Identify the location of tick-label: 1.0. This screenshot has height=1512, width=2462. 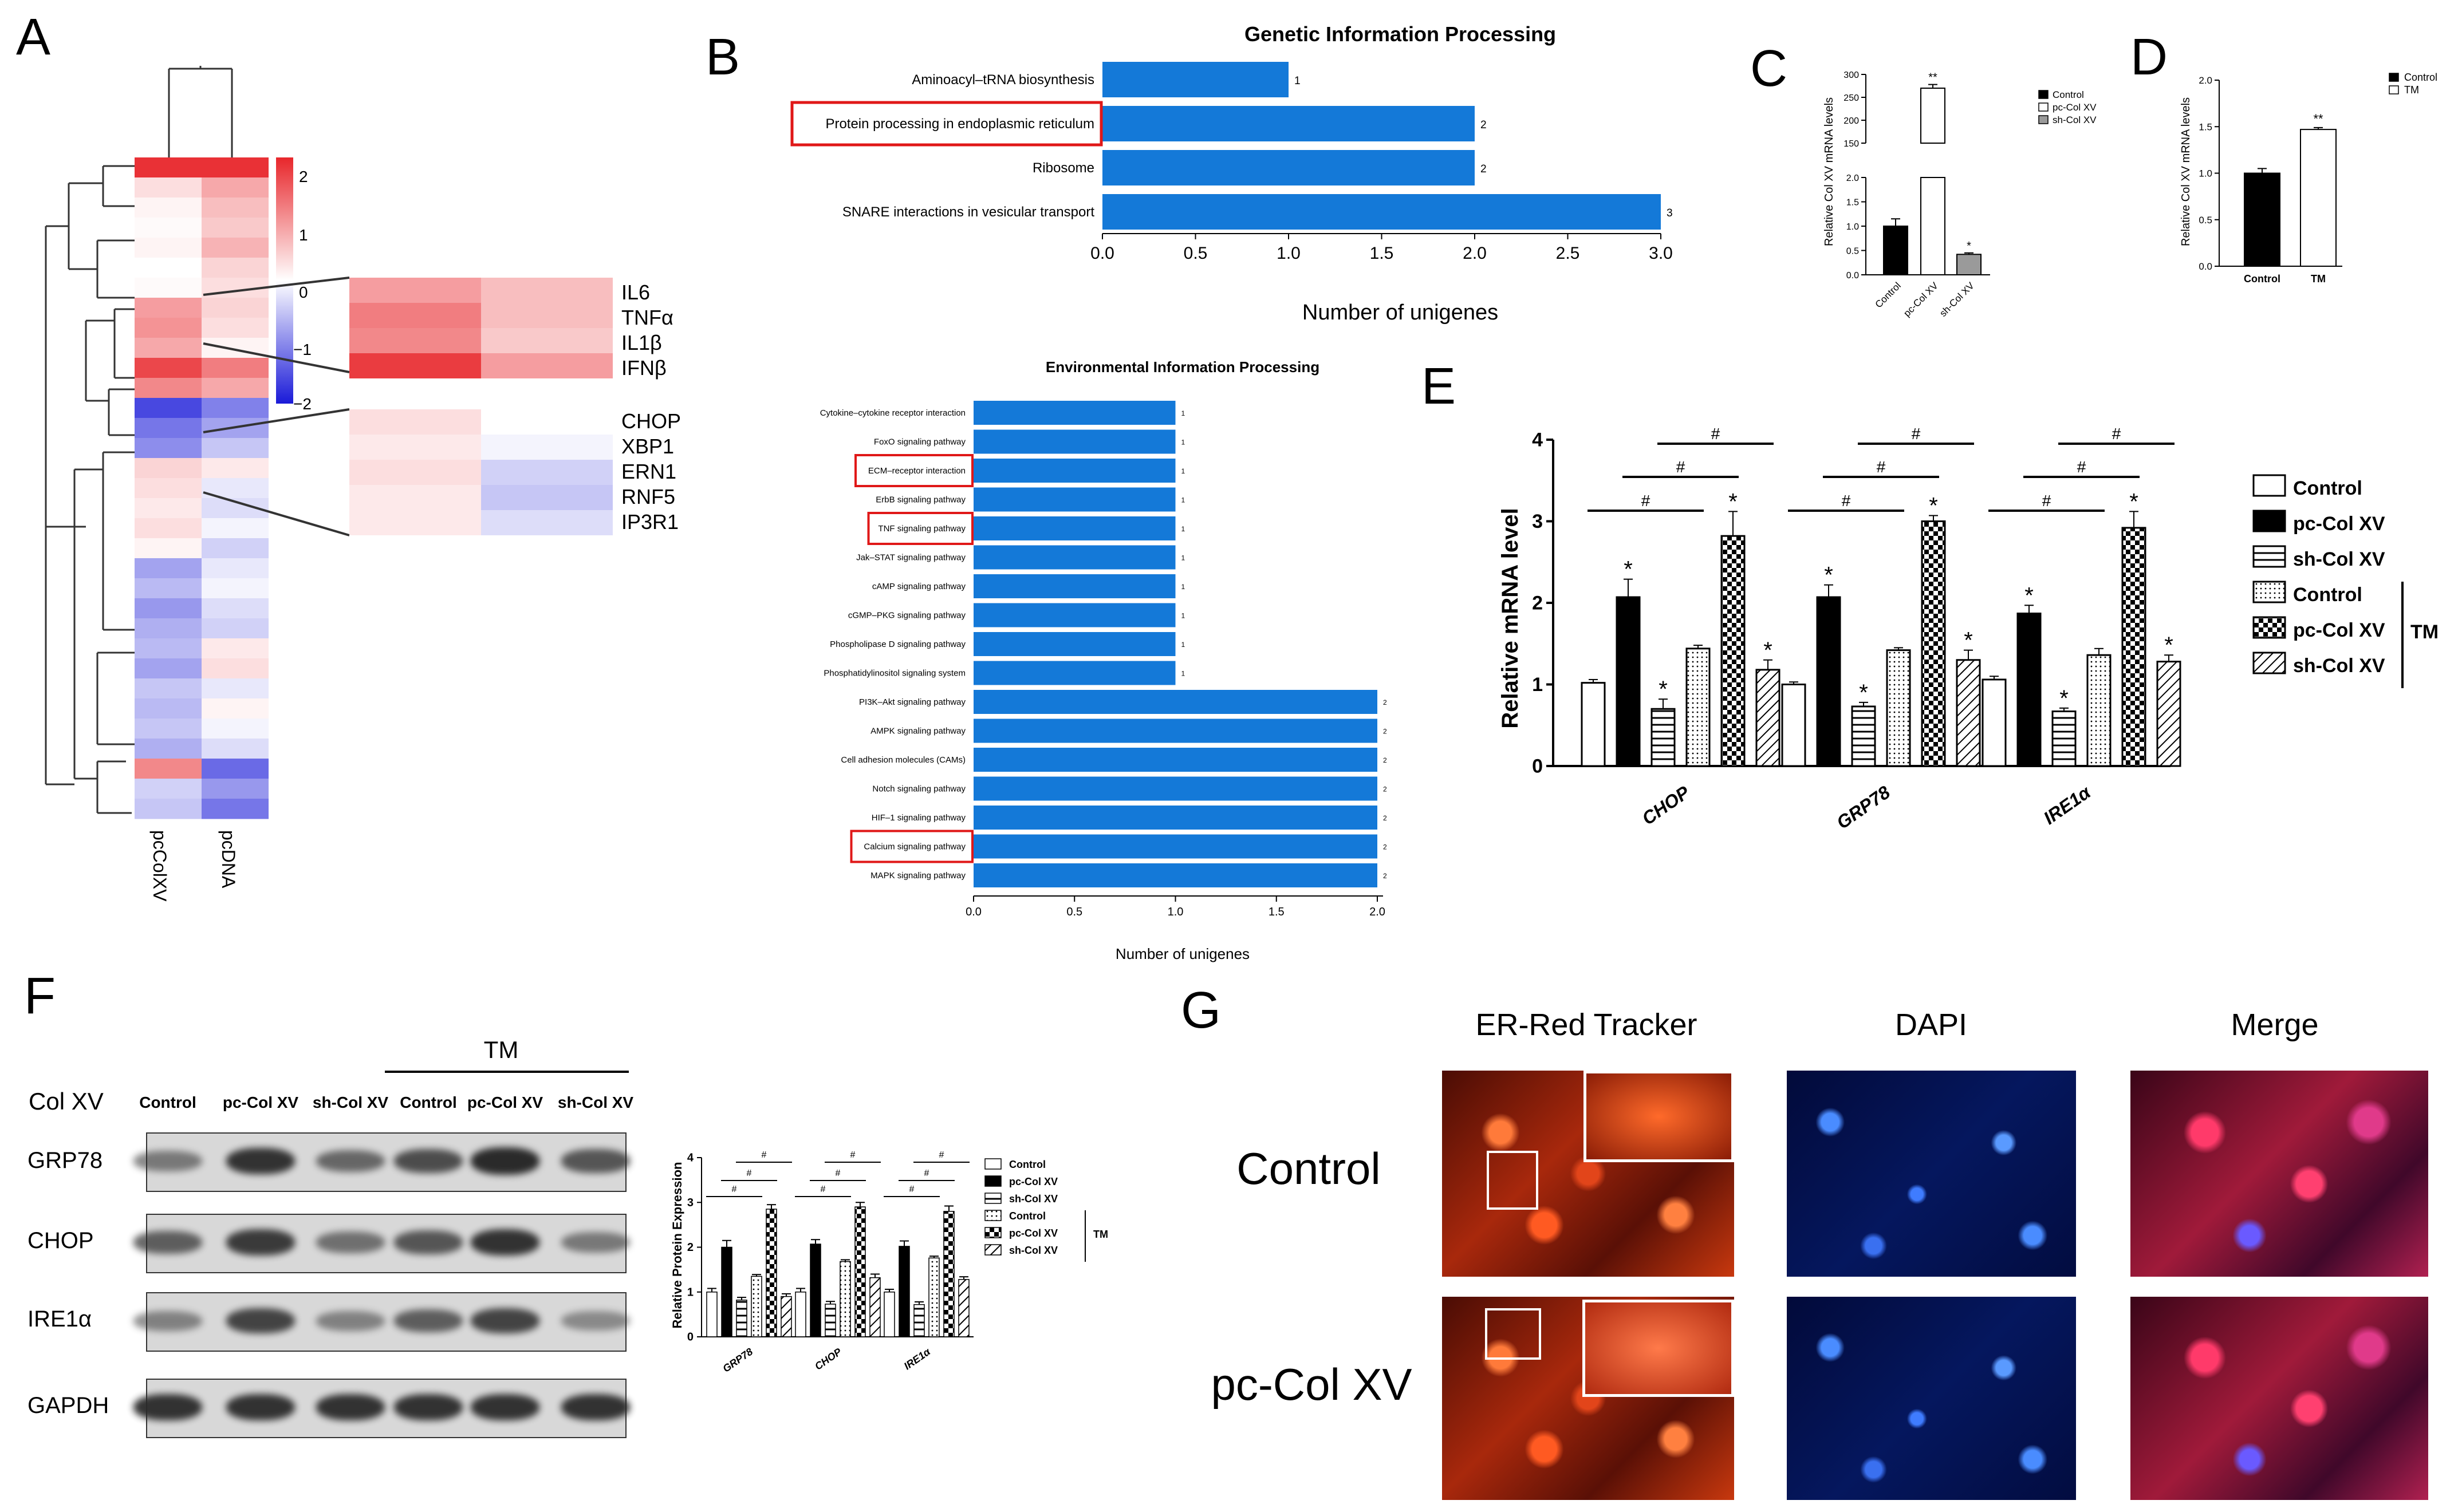
(1289, 253).